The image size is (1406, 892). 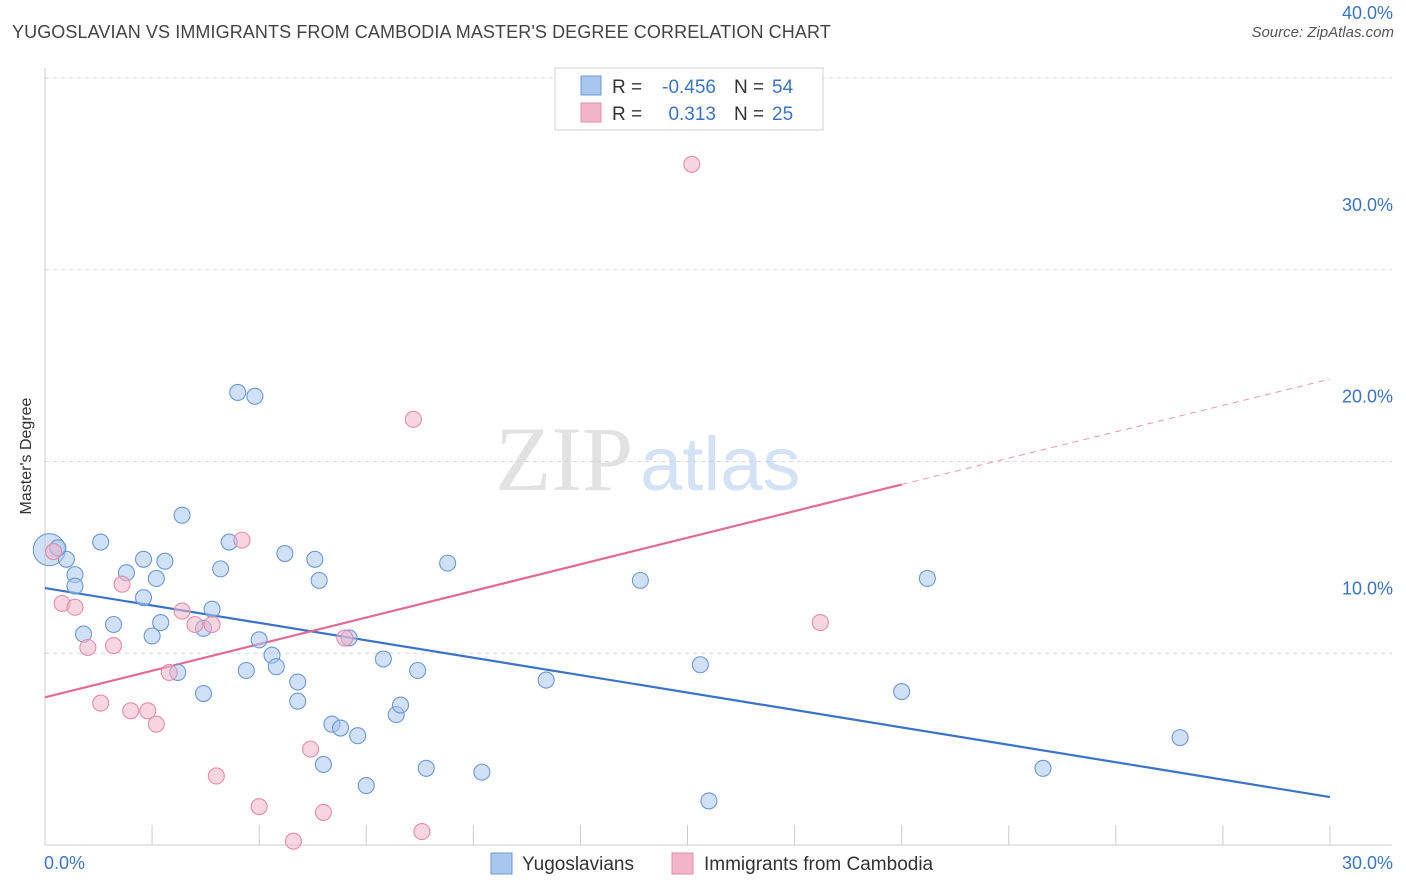 I want to click on legend-n-value-1: 54, so click(x=783, y=87).